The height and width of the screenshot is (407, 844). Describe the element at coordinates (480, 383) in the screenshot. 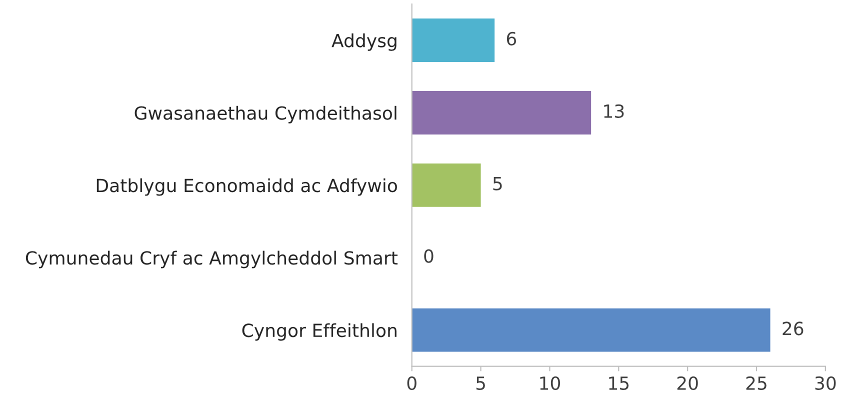

I see `x-tick-label: 5` at that location.